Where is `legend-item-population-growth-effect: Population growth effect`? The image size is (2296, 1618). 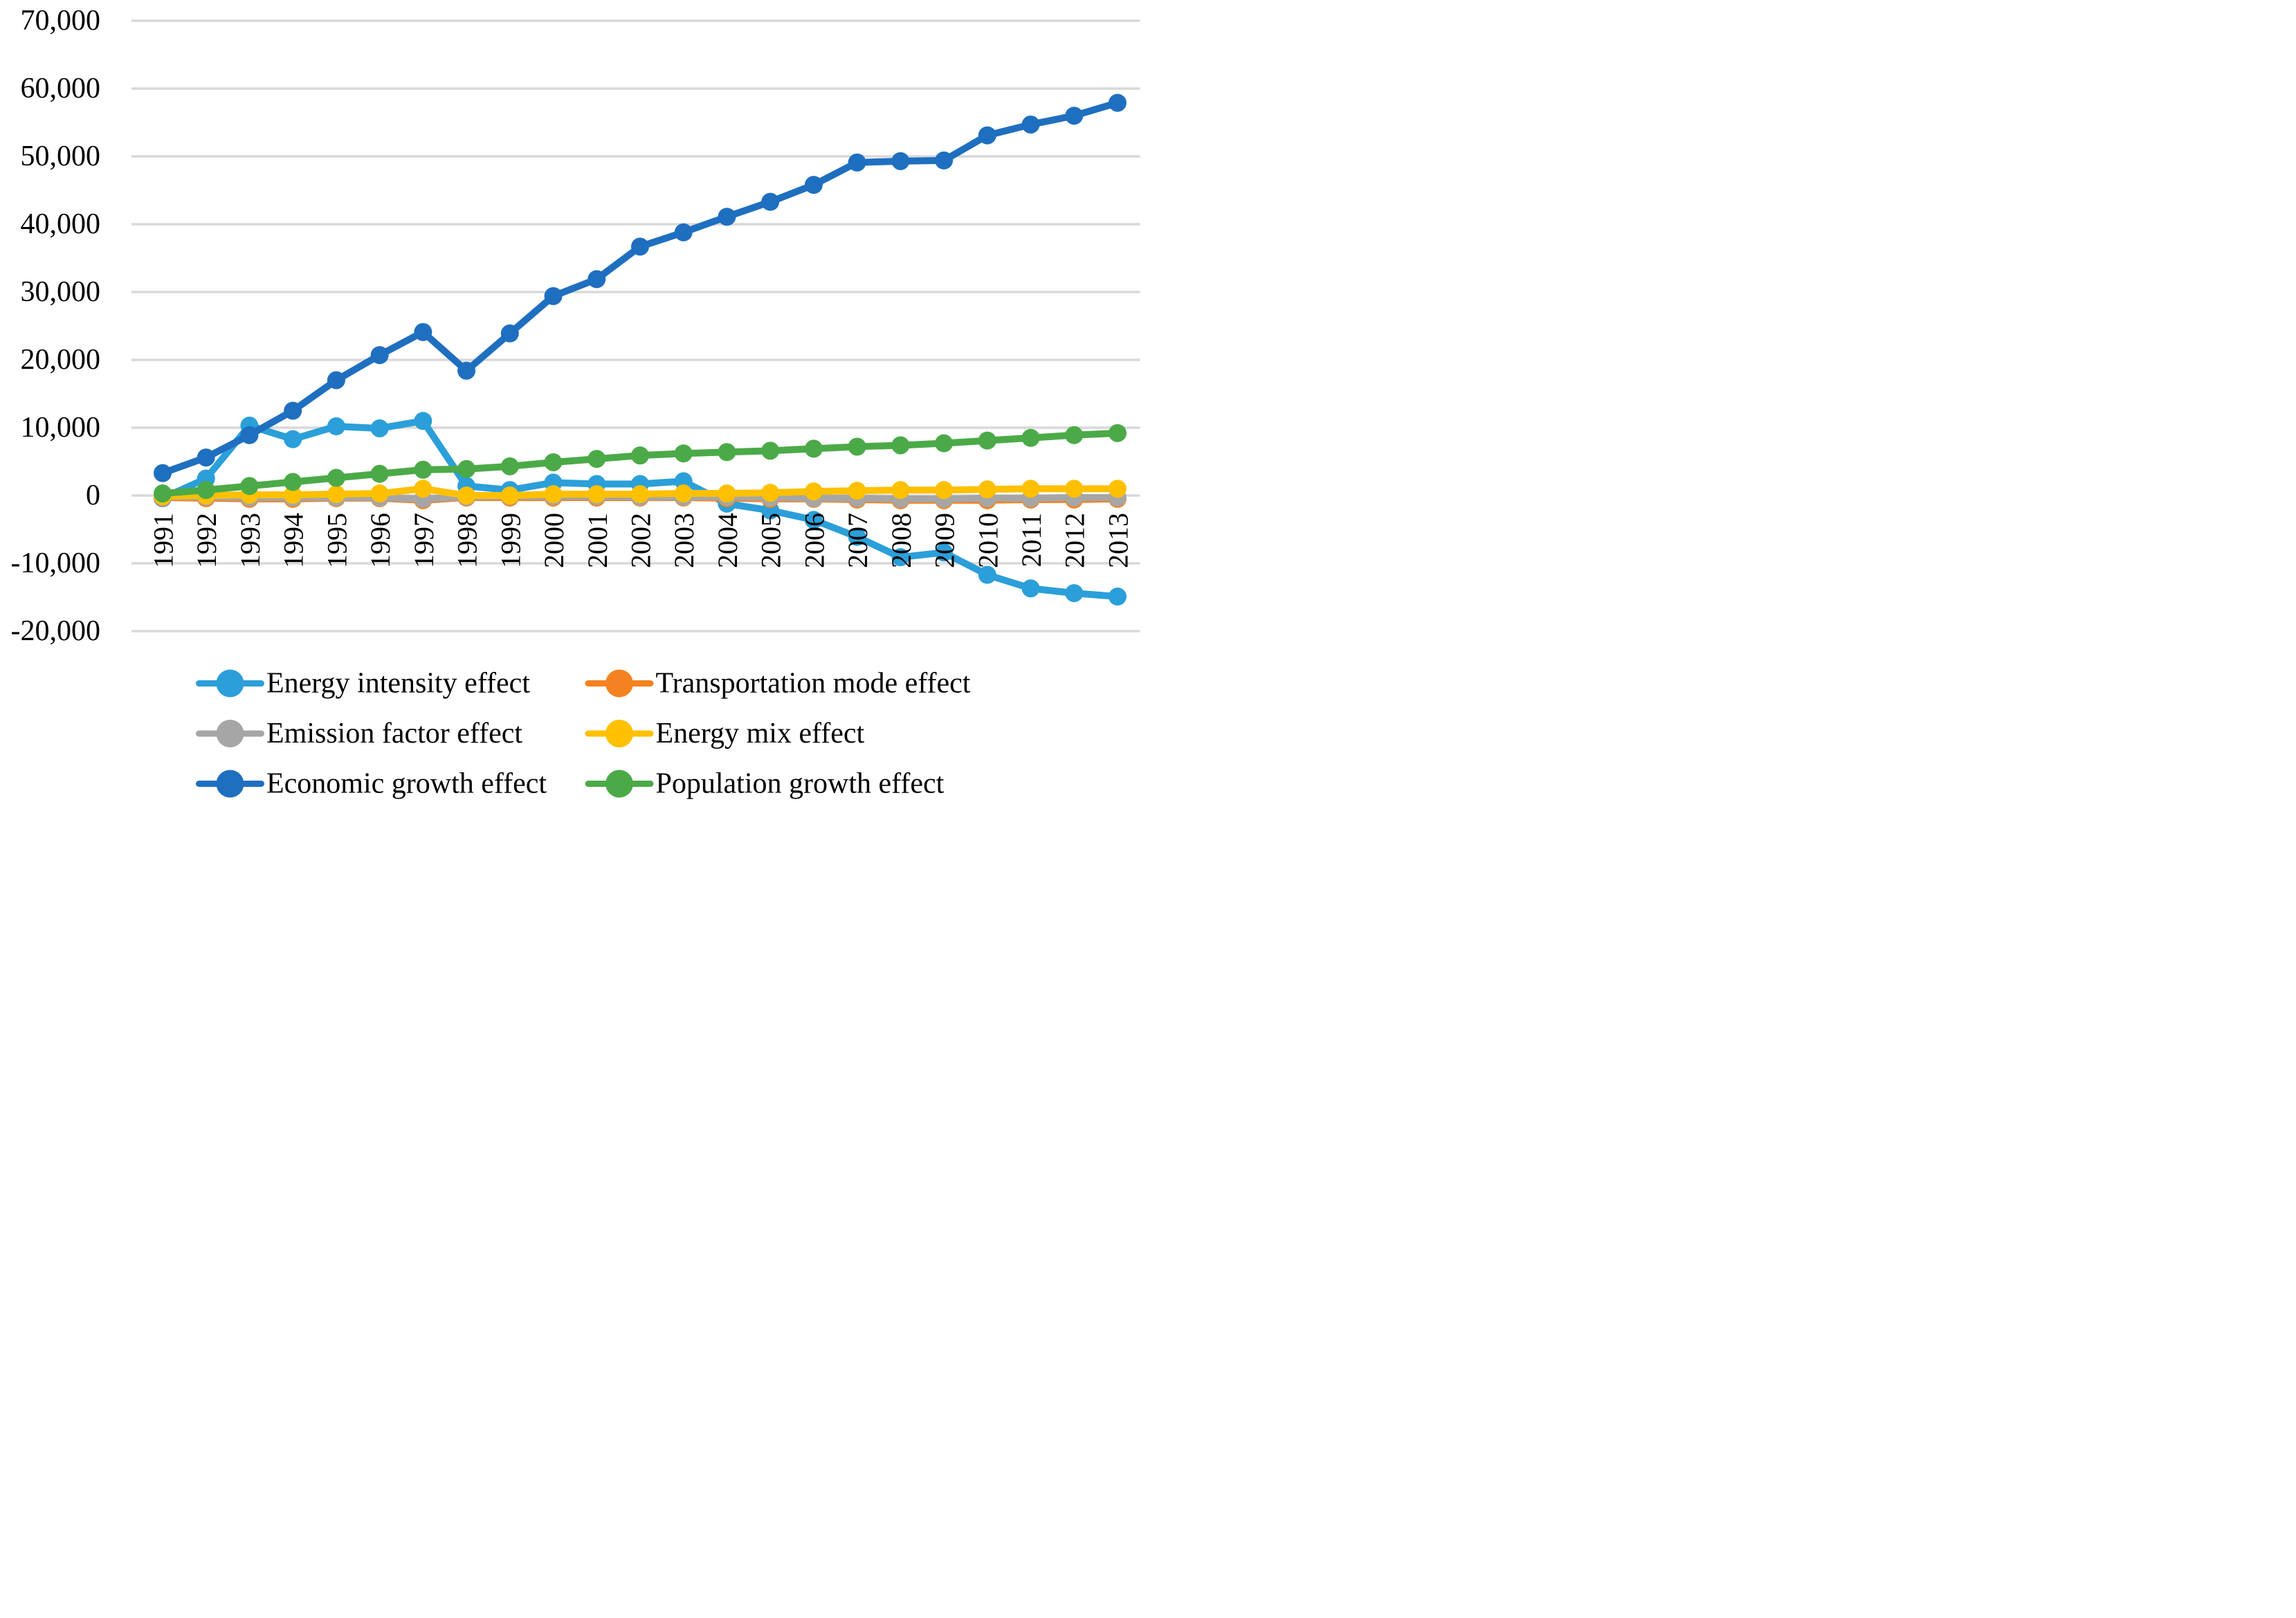 legend-item-population-growth-effect: Population growth effect is located at coordinates (765, 784).